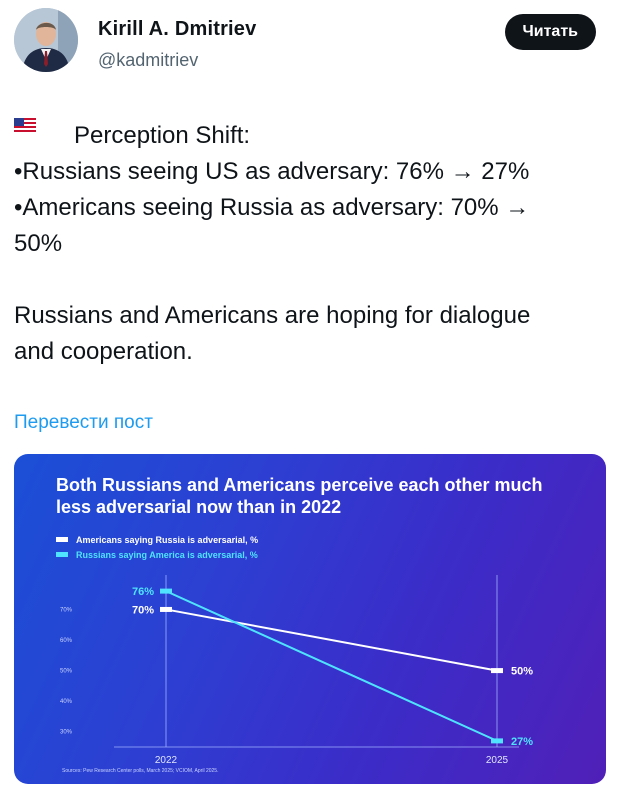  What do you see at coordinates (162, 135) in the screenshot?
I see `post-heading: Perception Shift:` at bounding box center [162, 135].